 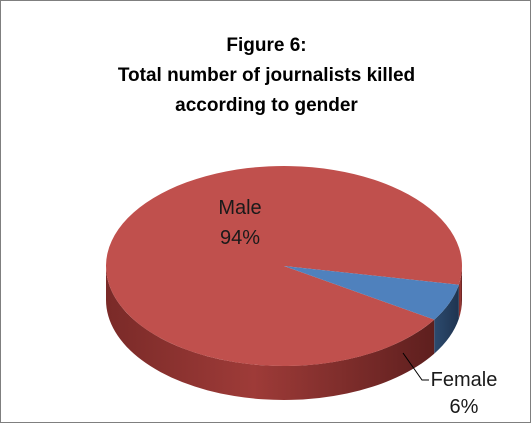 I want to click on pie-side-female, so click(x=446, y=319).